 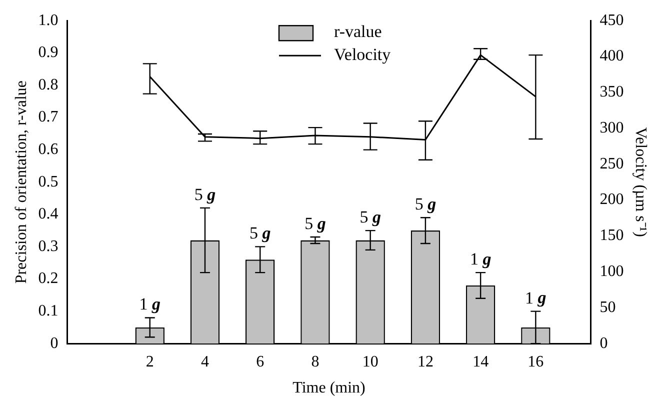 I want to click on x-tick-label: 8, so click(x=315, y=361).